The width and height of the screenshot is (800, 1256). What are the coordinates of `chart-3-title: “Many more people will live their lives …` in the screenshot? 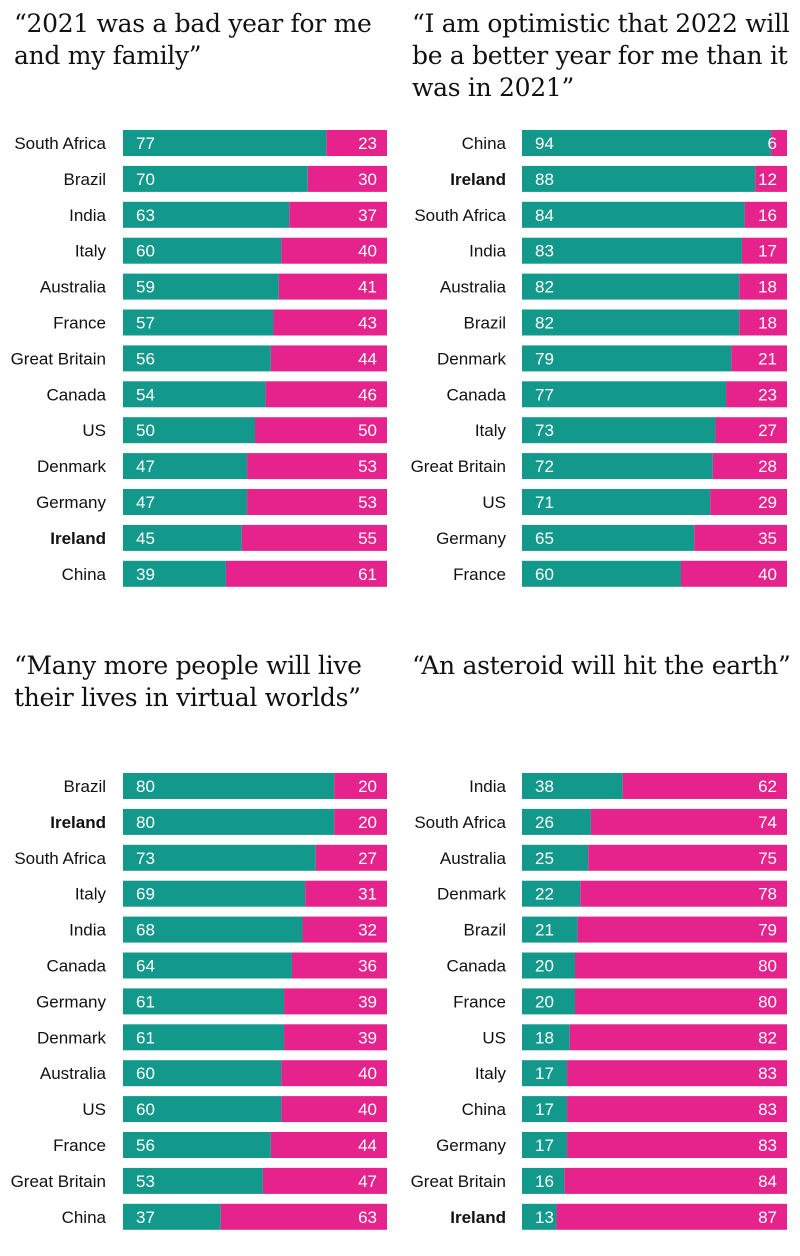 It's located at (188, 681).